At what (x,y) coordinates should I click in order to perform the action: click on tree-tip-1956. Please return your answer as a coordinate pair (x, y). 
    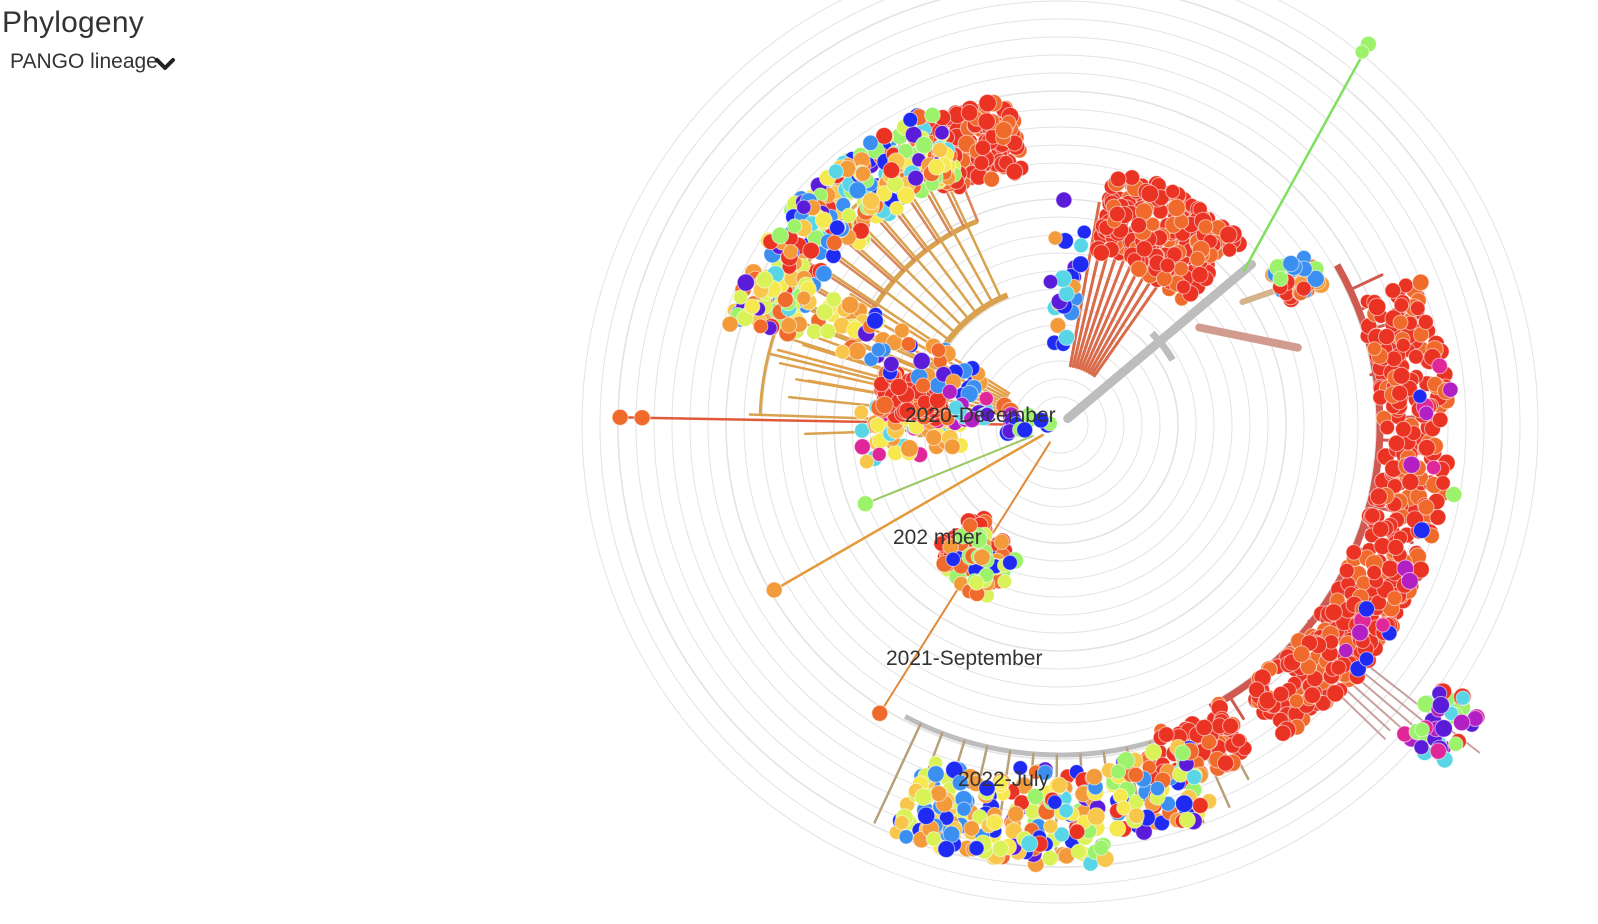
    Looking at the image, I should click on (1291, 263).